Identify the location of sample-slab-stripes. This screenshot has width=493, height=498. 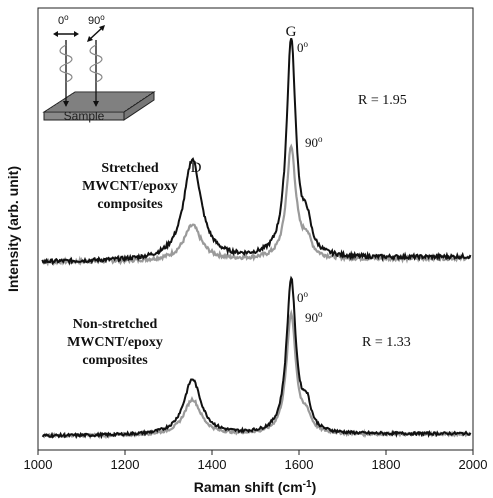
(98, 102).